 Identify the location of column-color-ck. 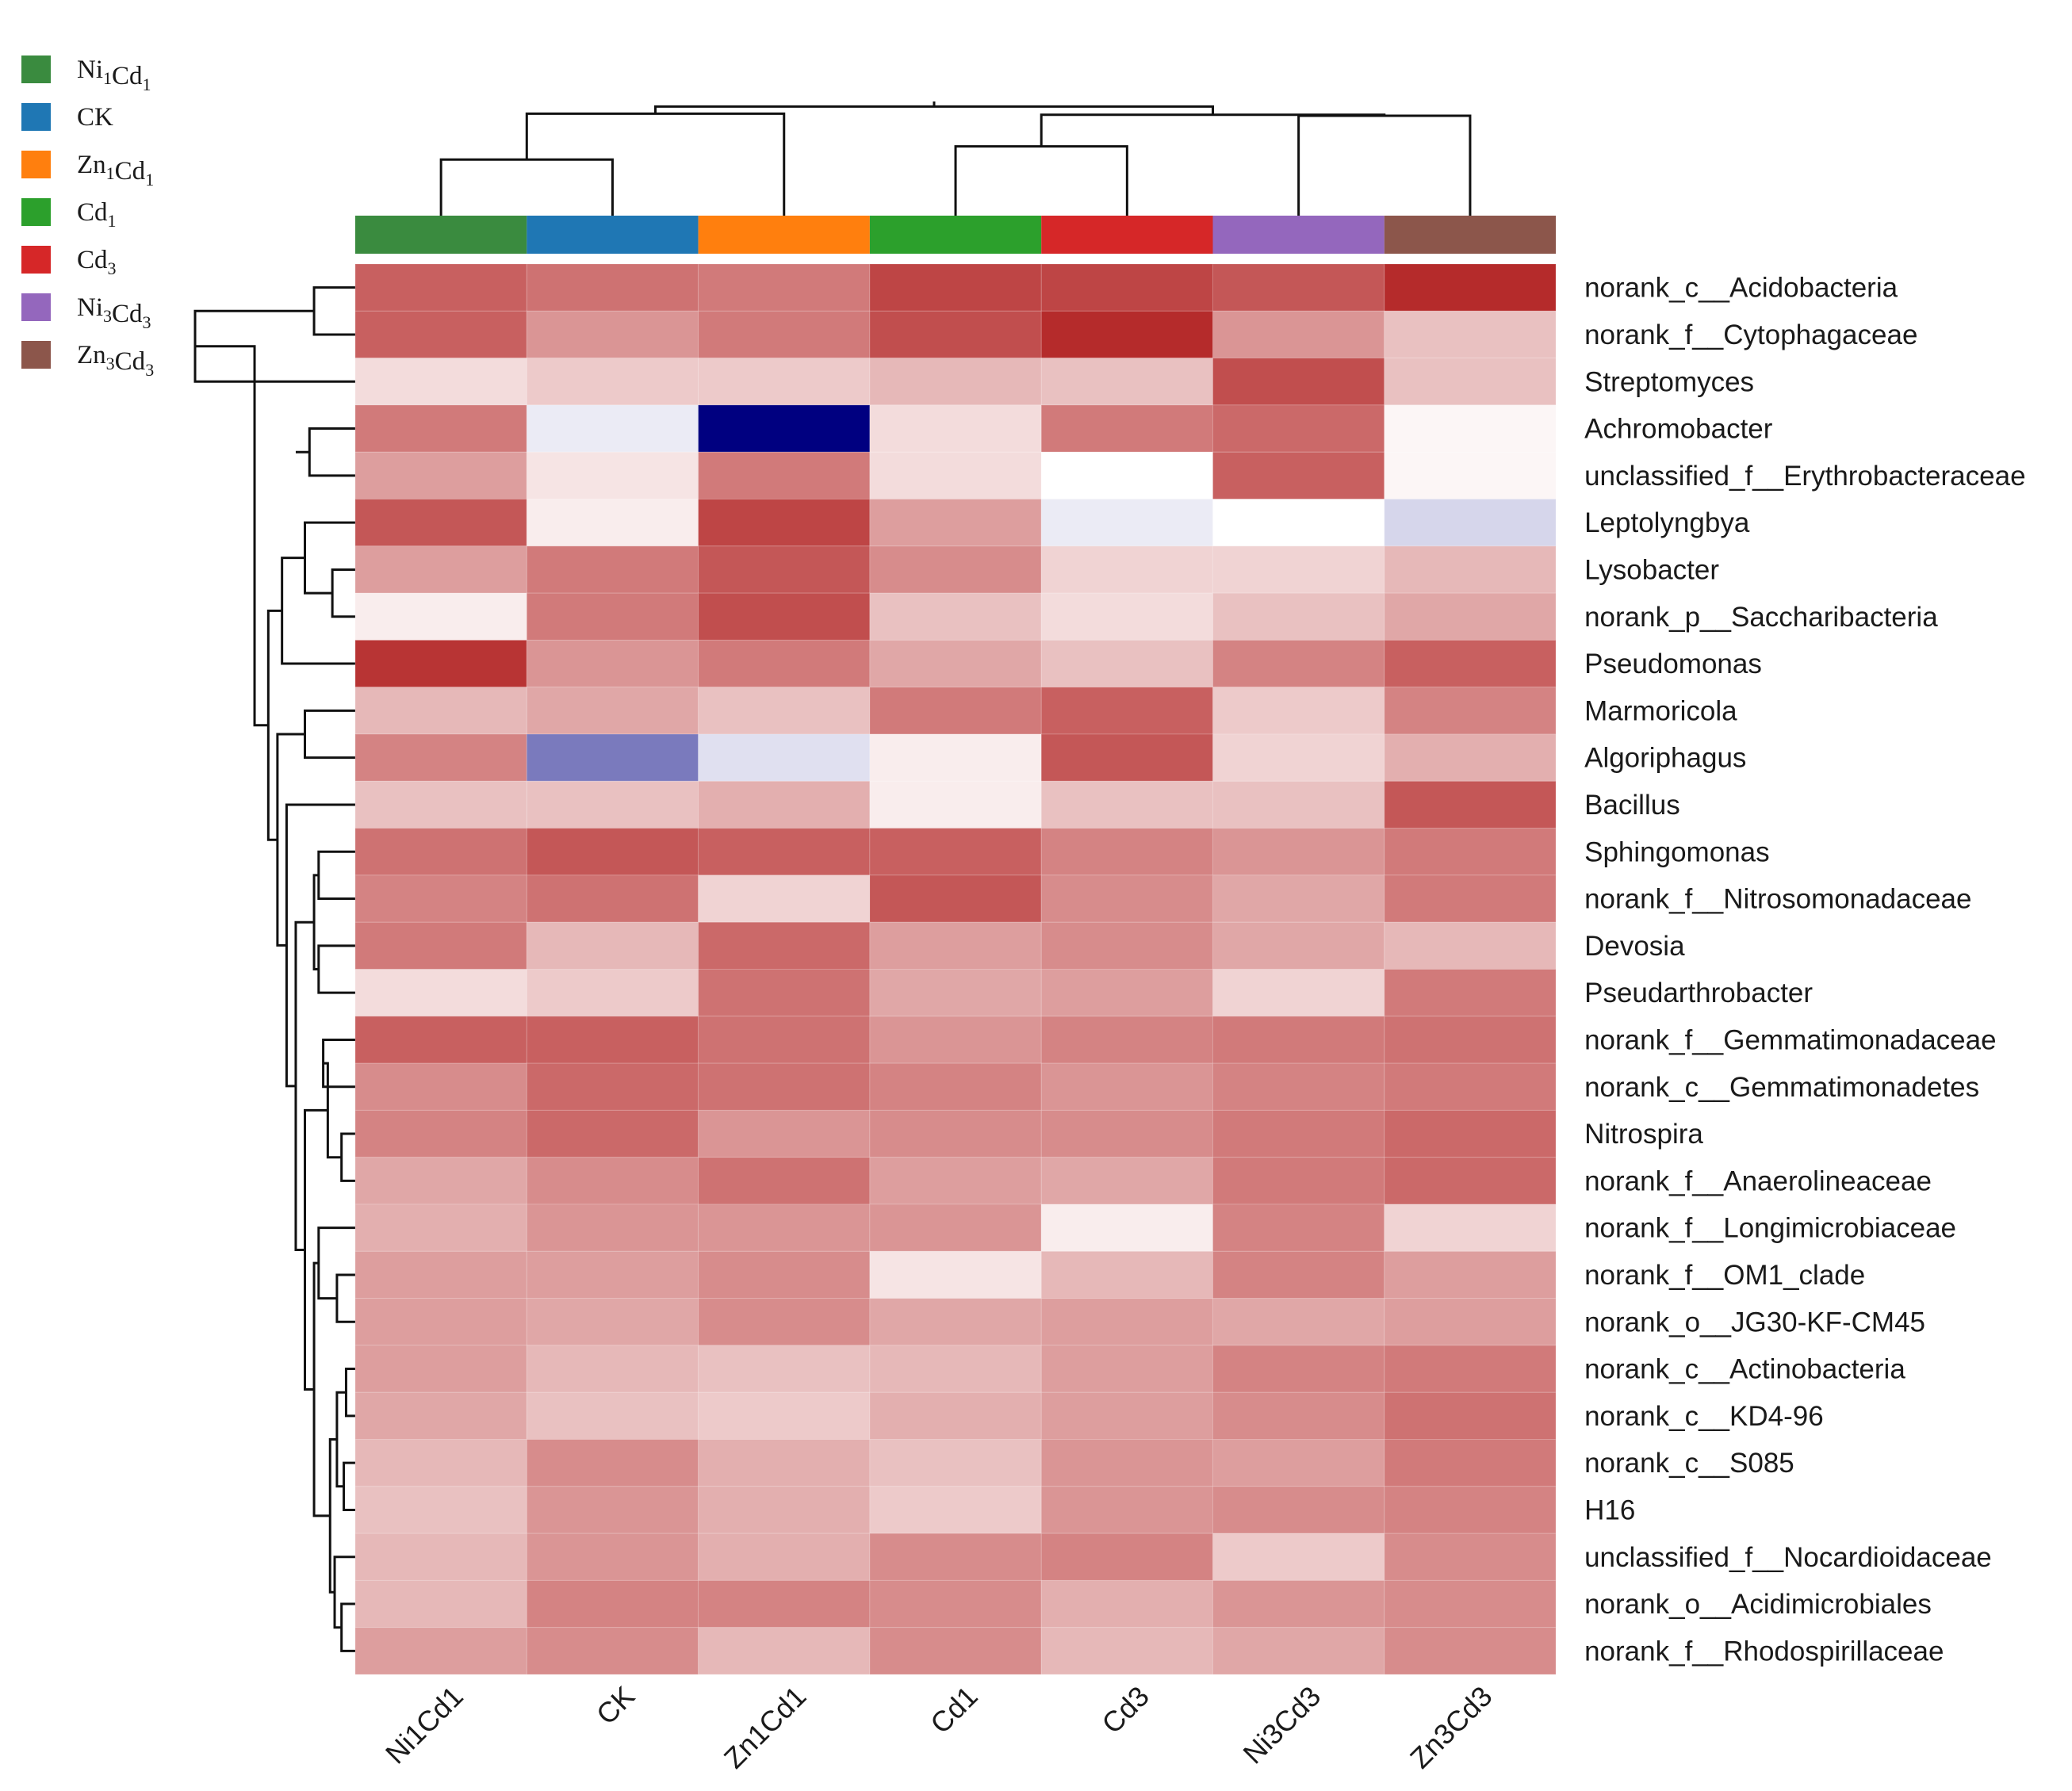
(613, 235).